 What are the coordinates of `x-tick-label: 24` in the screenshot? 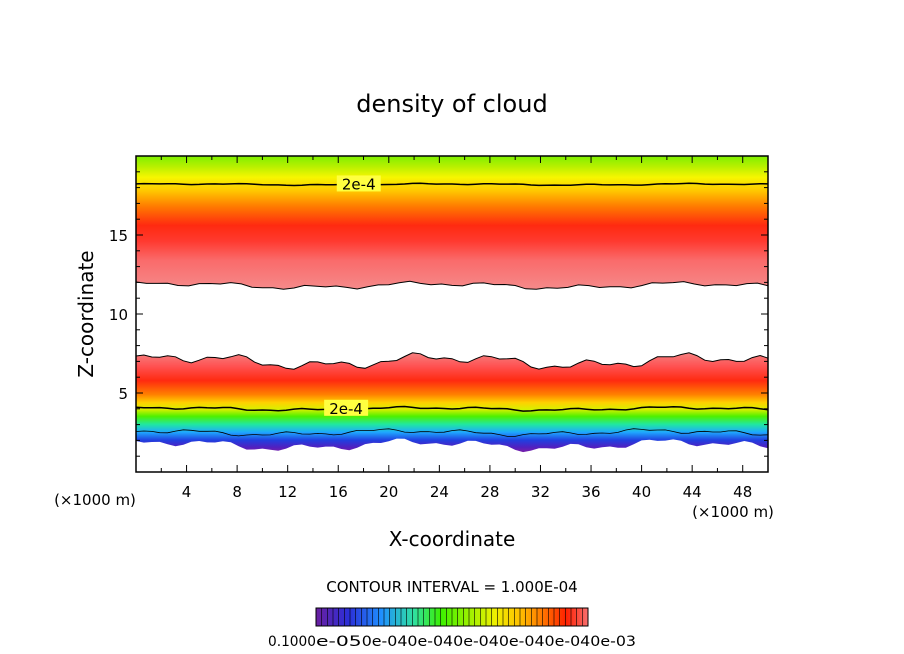 It's located at (439, 492).